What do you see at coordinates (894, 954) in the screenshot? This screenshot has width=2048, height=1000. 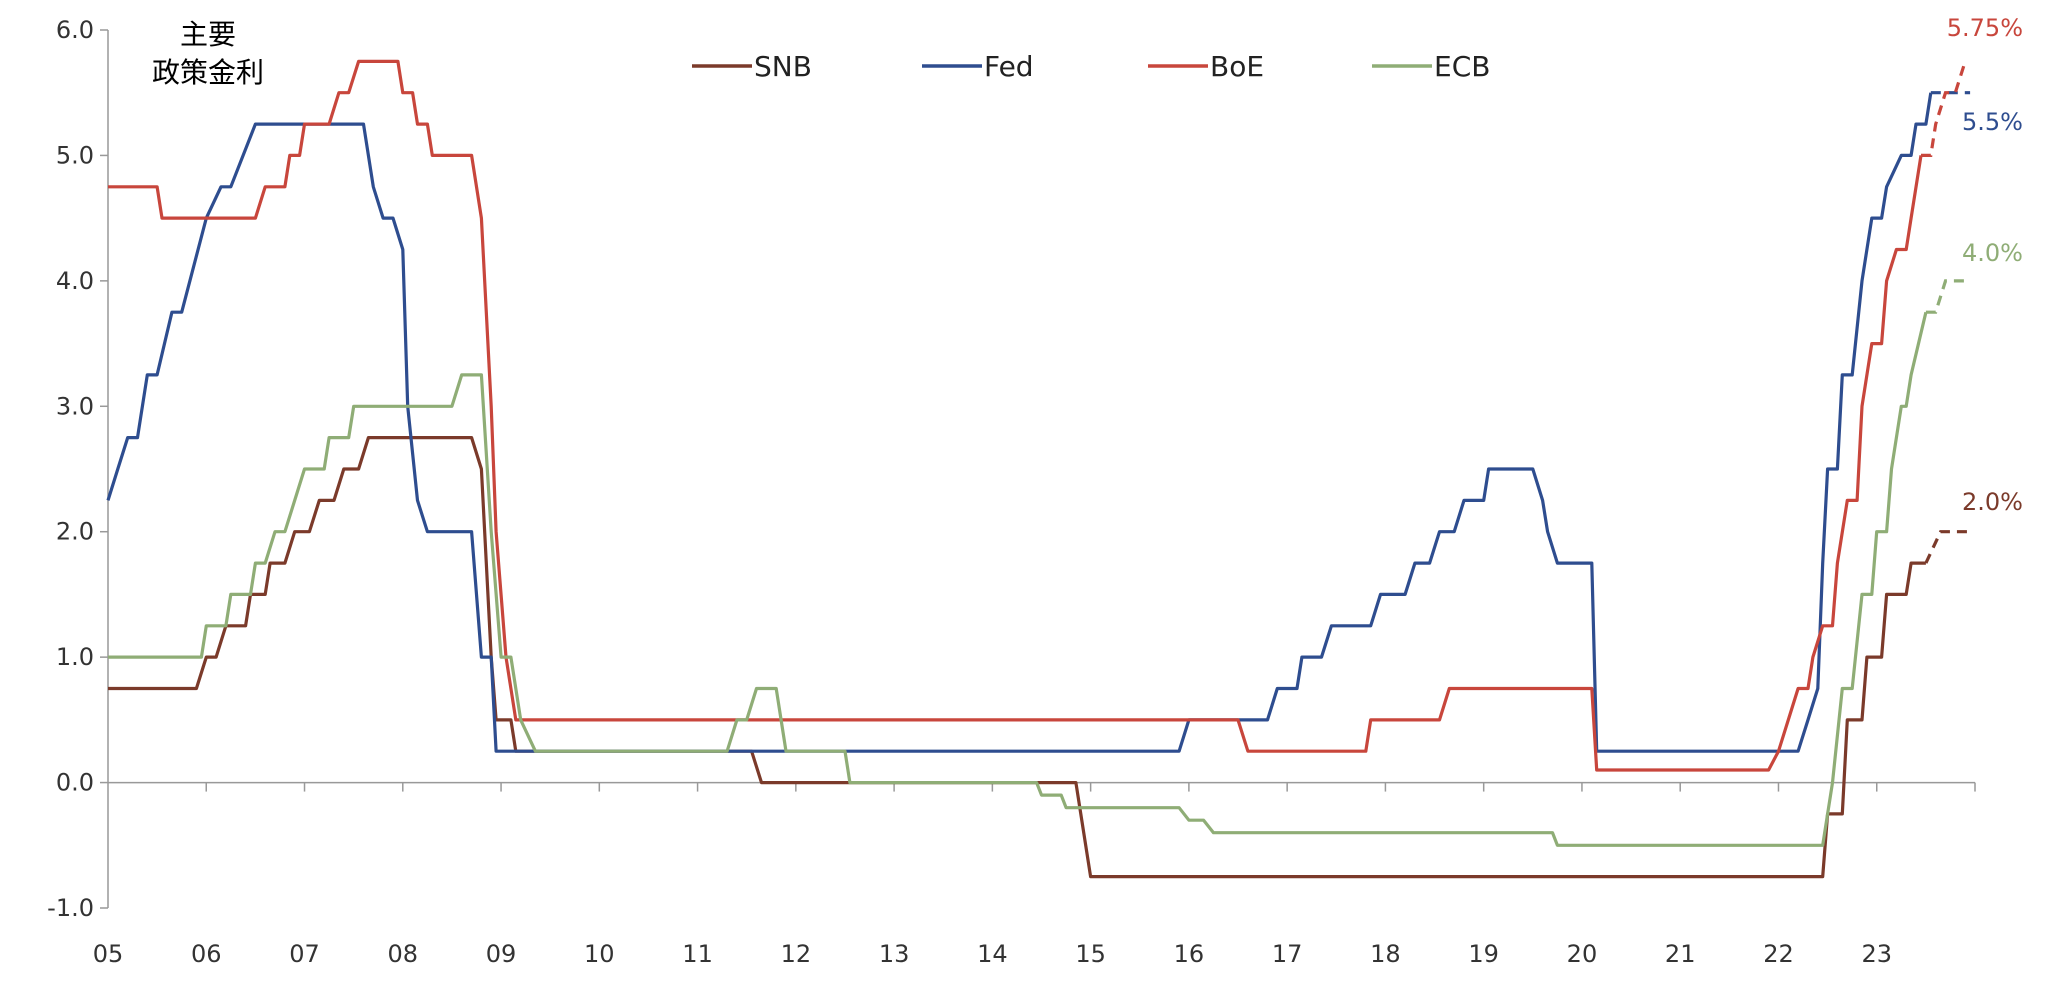 I see `x-tick-label: 13` at bounding box center [894, 954].